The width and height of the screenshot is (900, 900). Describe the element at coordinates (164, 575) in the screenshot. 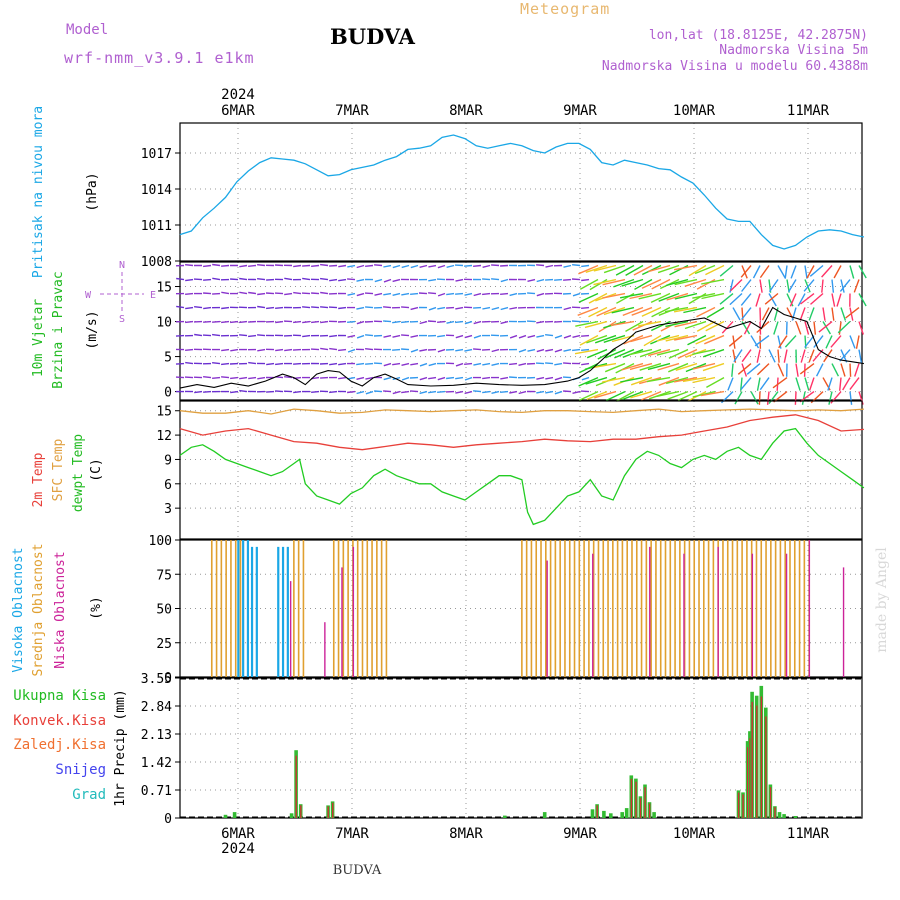

I see `cloud-ytick-label: 75` at that location.